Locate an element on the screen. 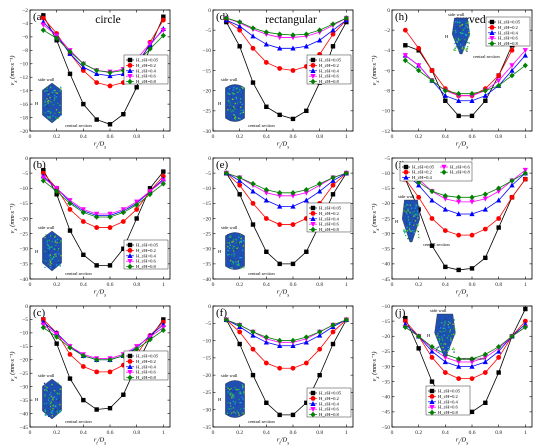  y-tick-label: −18 is located at coordinates (23, 118).